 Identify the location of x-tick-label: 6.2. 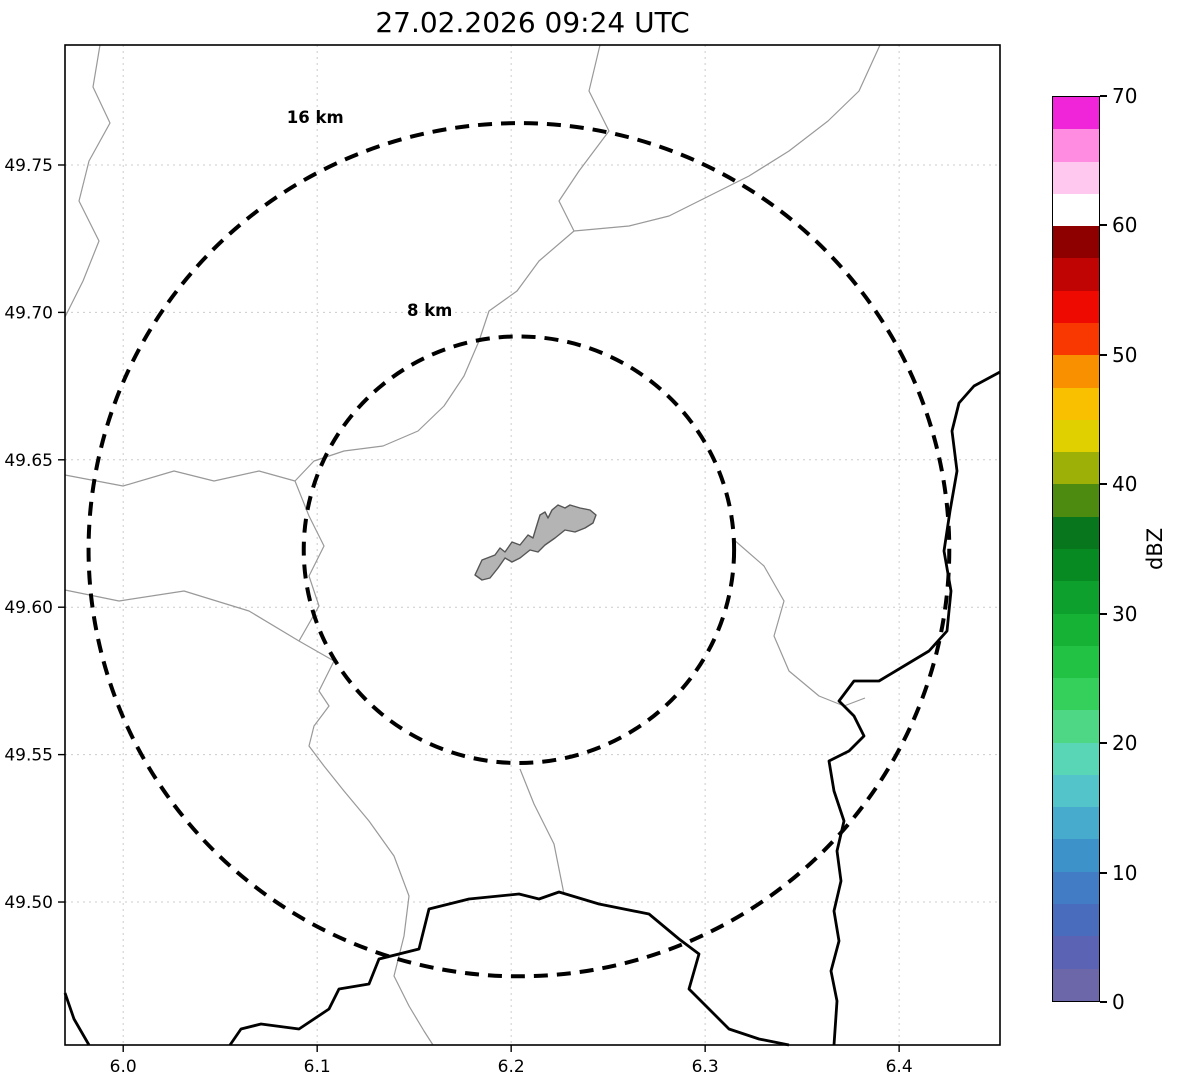
(511, 1067).